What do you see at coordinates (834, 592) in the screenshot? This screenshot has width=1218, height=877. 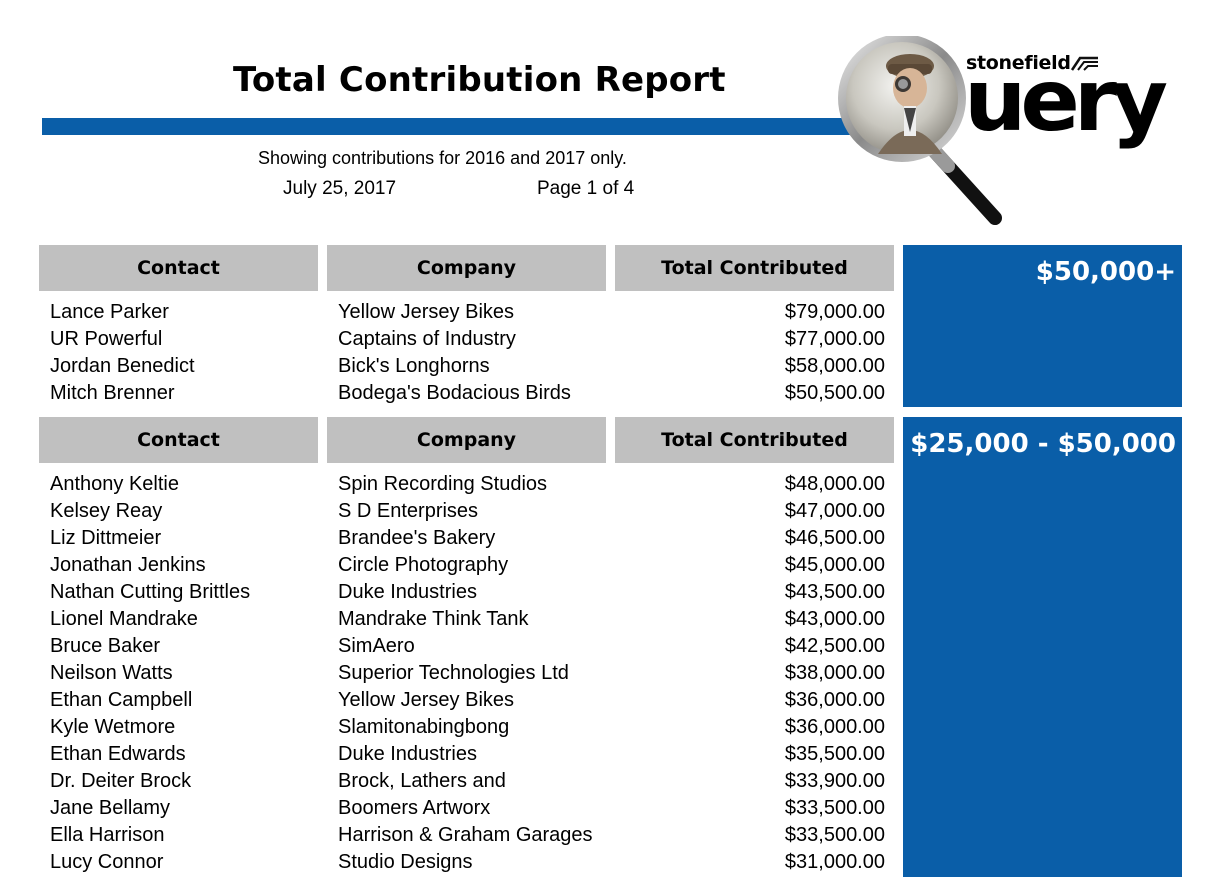 I see `cell-total: $43,500.00` at bounding box center [834, 592].